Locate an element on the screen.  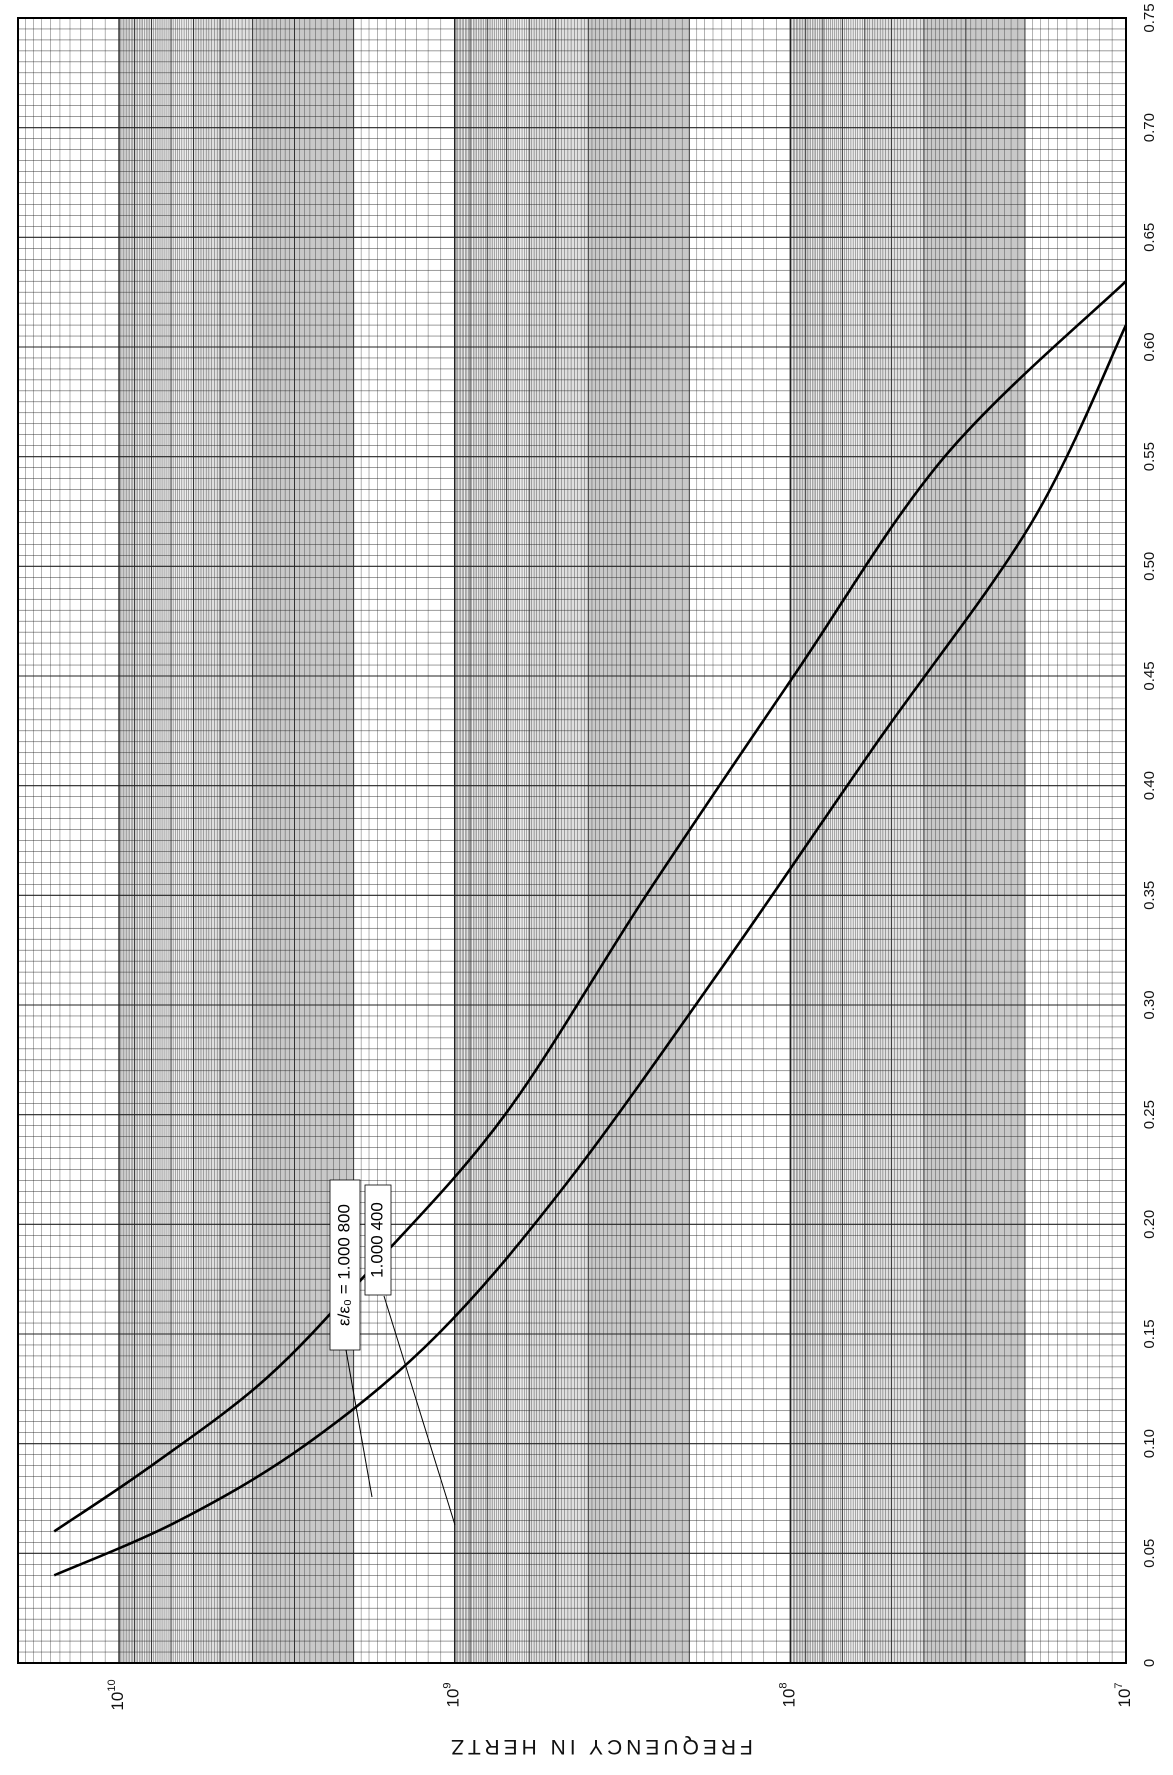
x-tick-label: 0.65 is located at coordinates (1149, 237).